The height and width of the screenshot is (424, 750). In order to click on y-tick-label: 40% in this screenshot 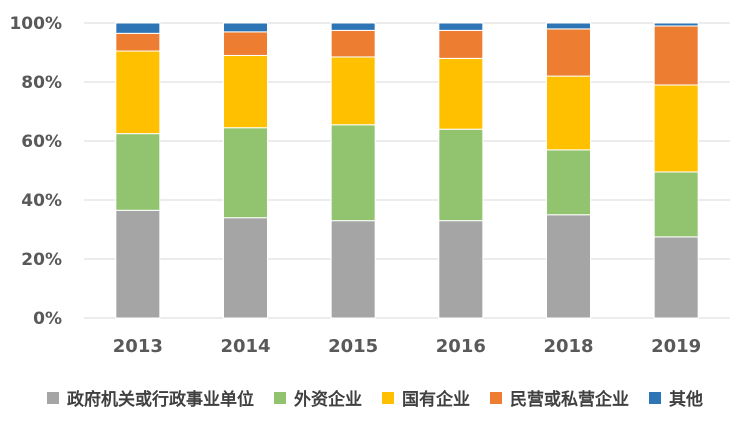, I will do `click(41, 201)`.